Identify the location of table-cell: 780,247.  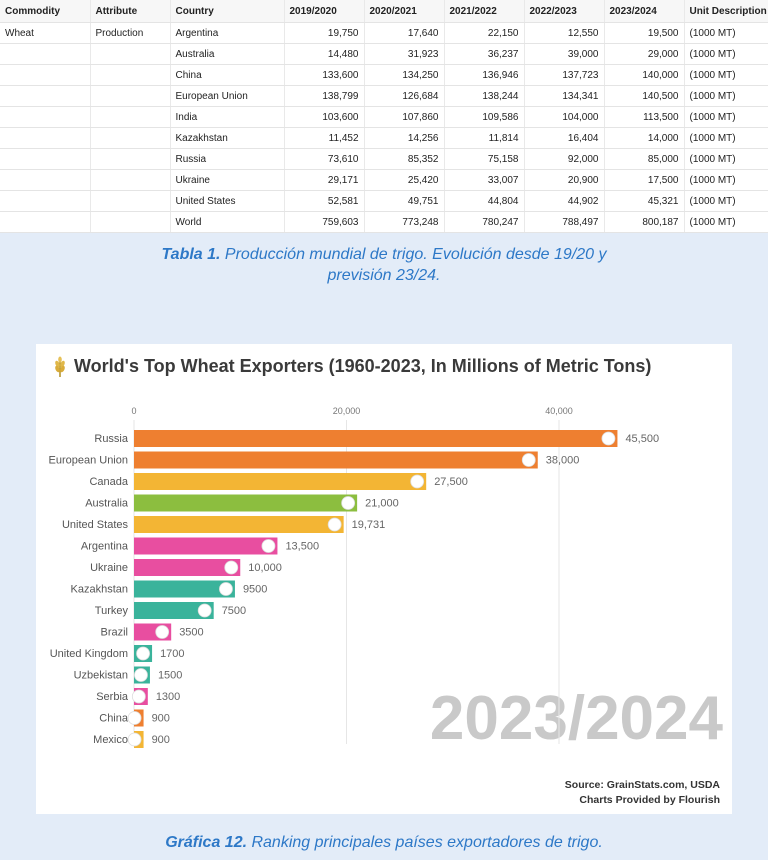
(484, 222).